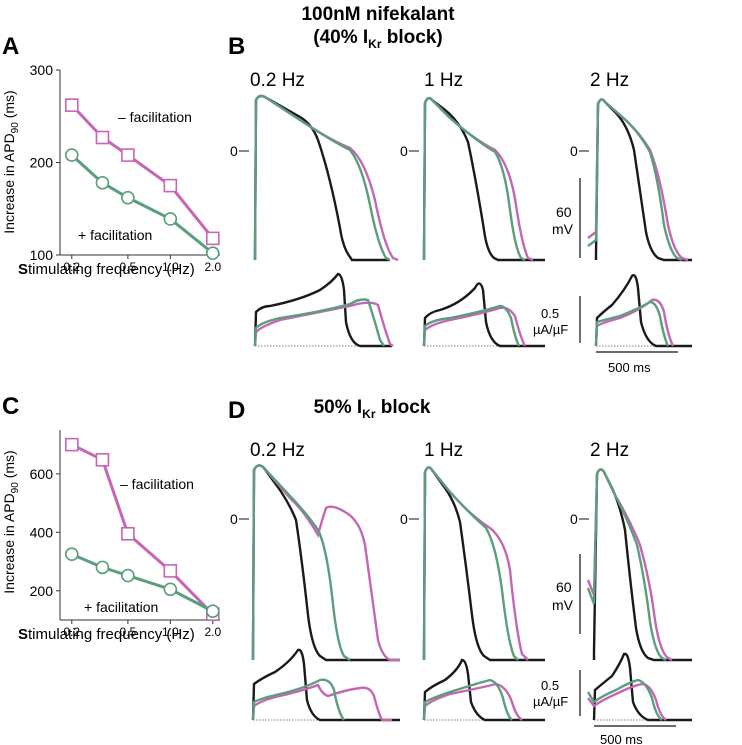  Describe the element at coordinates (378, 14) in the screenshot. I see `panel-b-title-line1: 100nM nifekalant` at that location.